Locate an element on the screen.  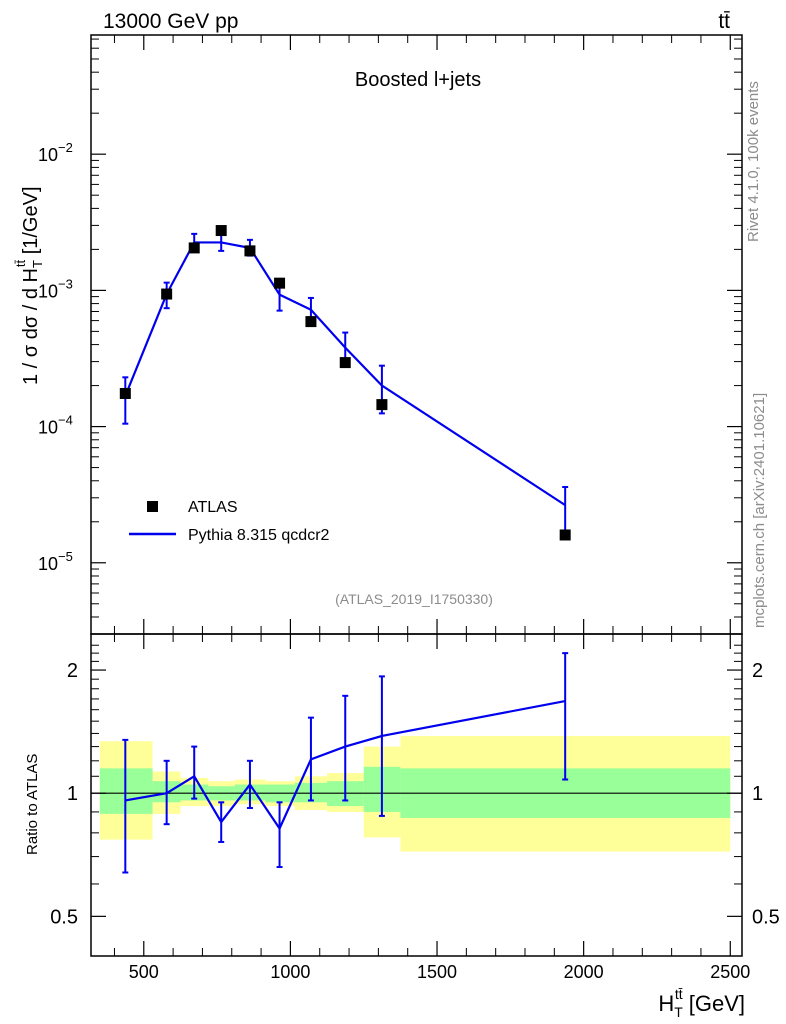
ratio-y-tick-label-left: 2 is located at coordinates (72, 671).